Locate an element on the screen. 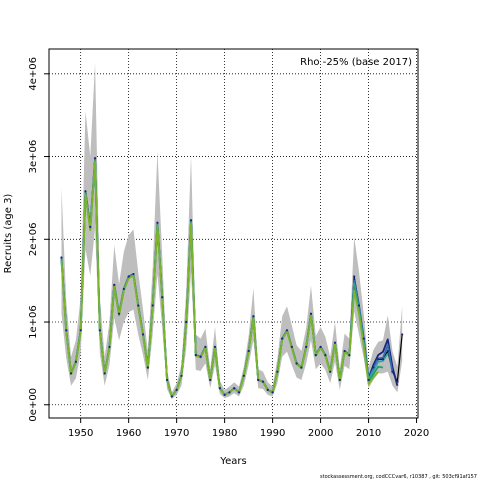  x-tick-label: 2010 is located at coordinates (368, 433).